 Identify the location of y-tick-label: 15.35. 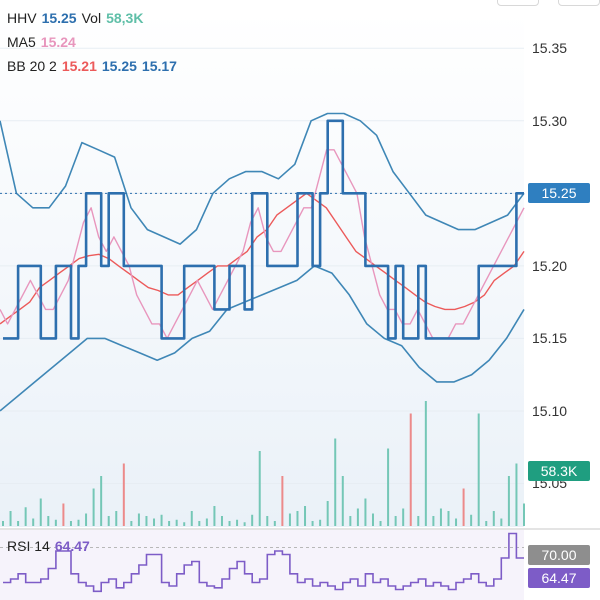
(550, 48).